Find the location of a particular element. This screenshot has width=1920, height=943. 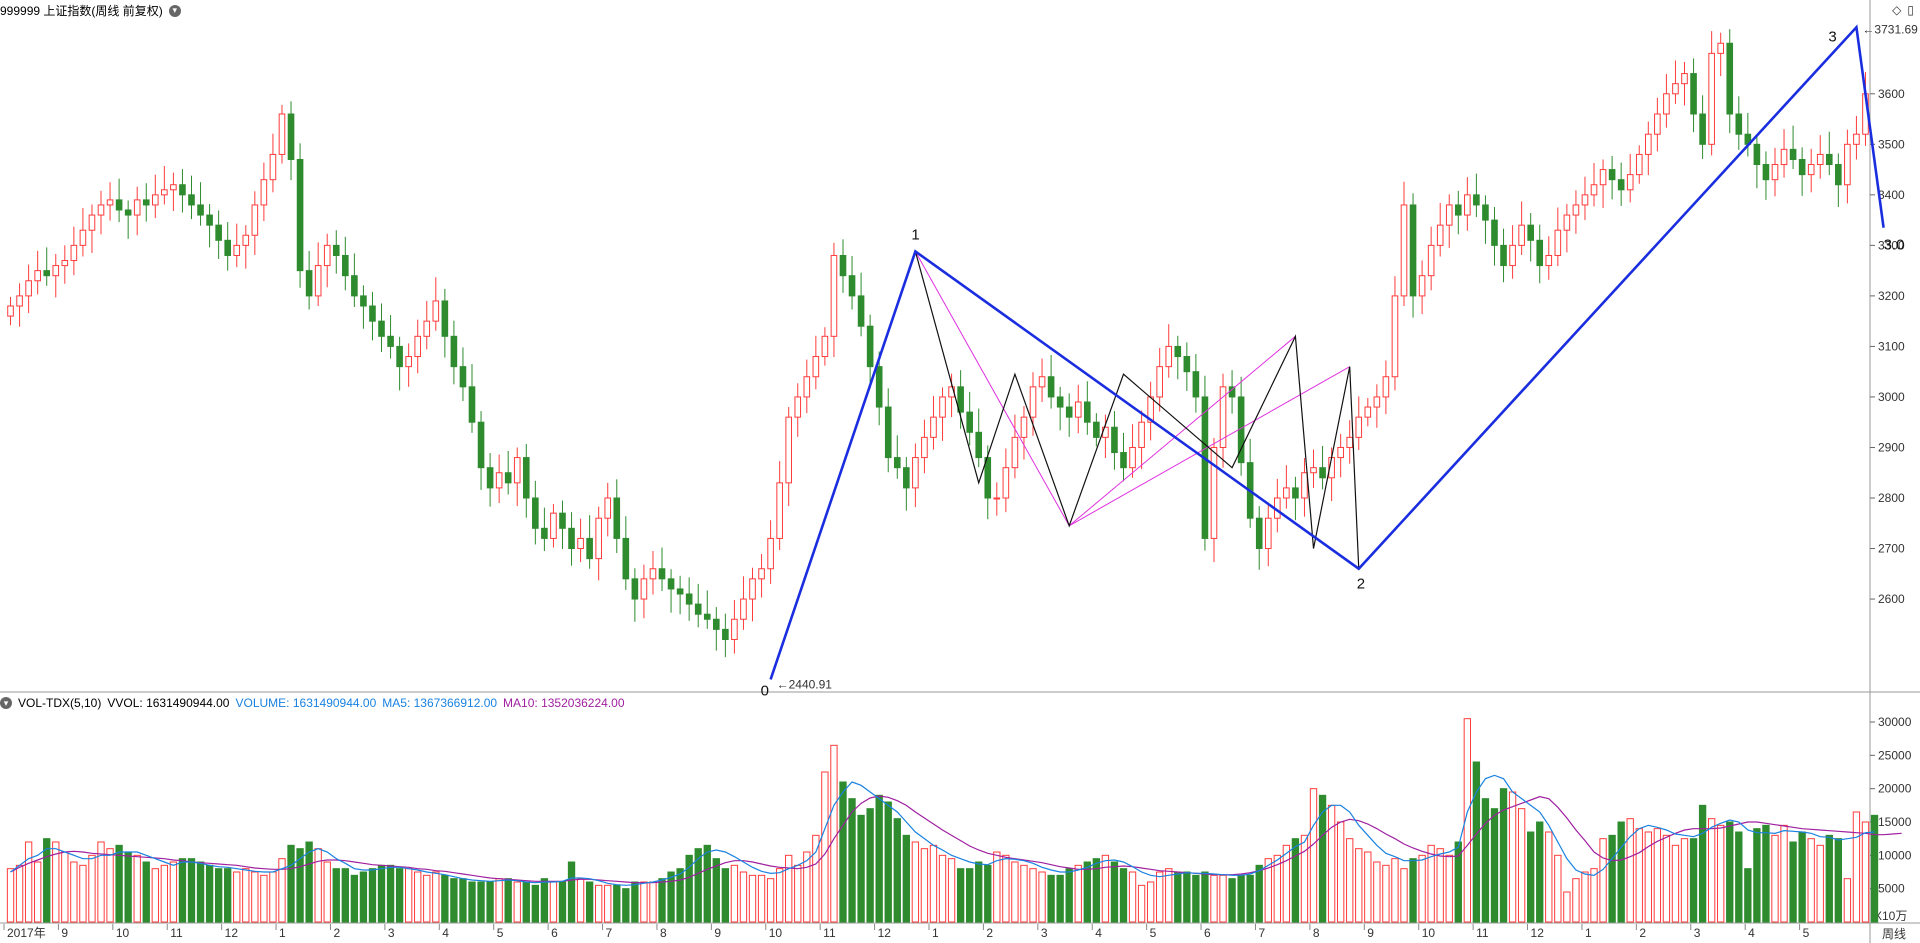

diamond-icon: ◇ is located at coordinates (1897, 10).